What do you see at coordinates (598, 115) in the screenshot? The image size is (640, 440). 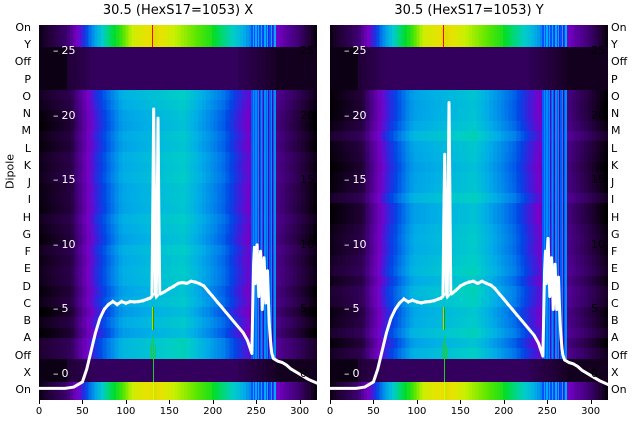 I see `y-tick-outer: 20` at bounding box center [598, 115].